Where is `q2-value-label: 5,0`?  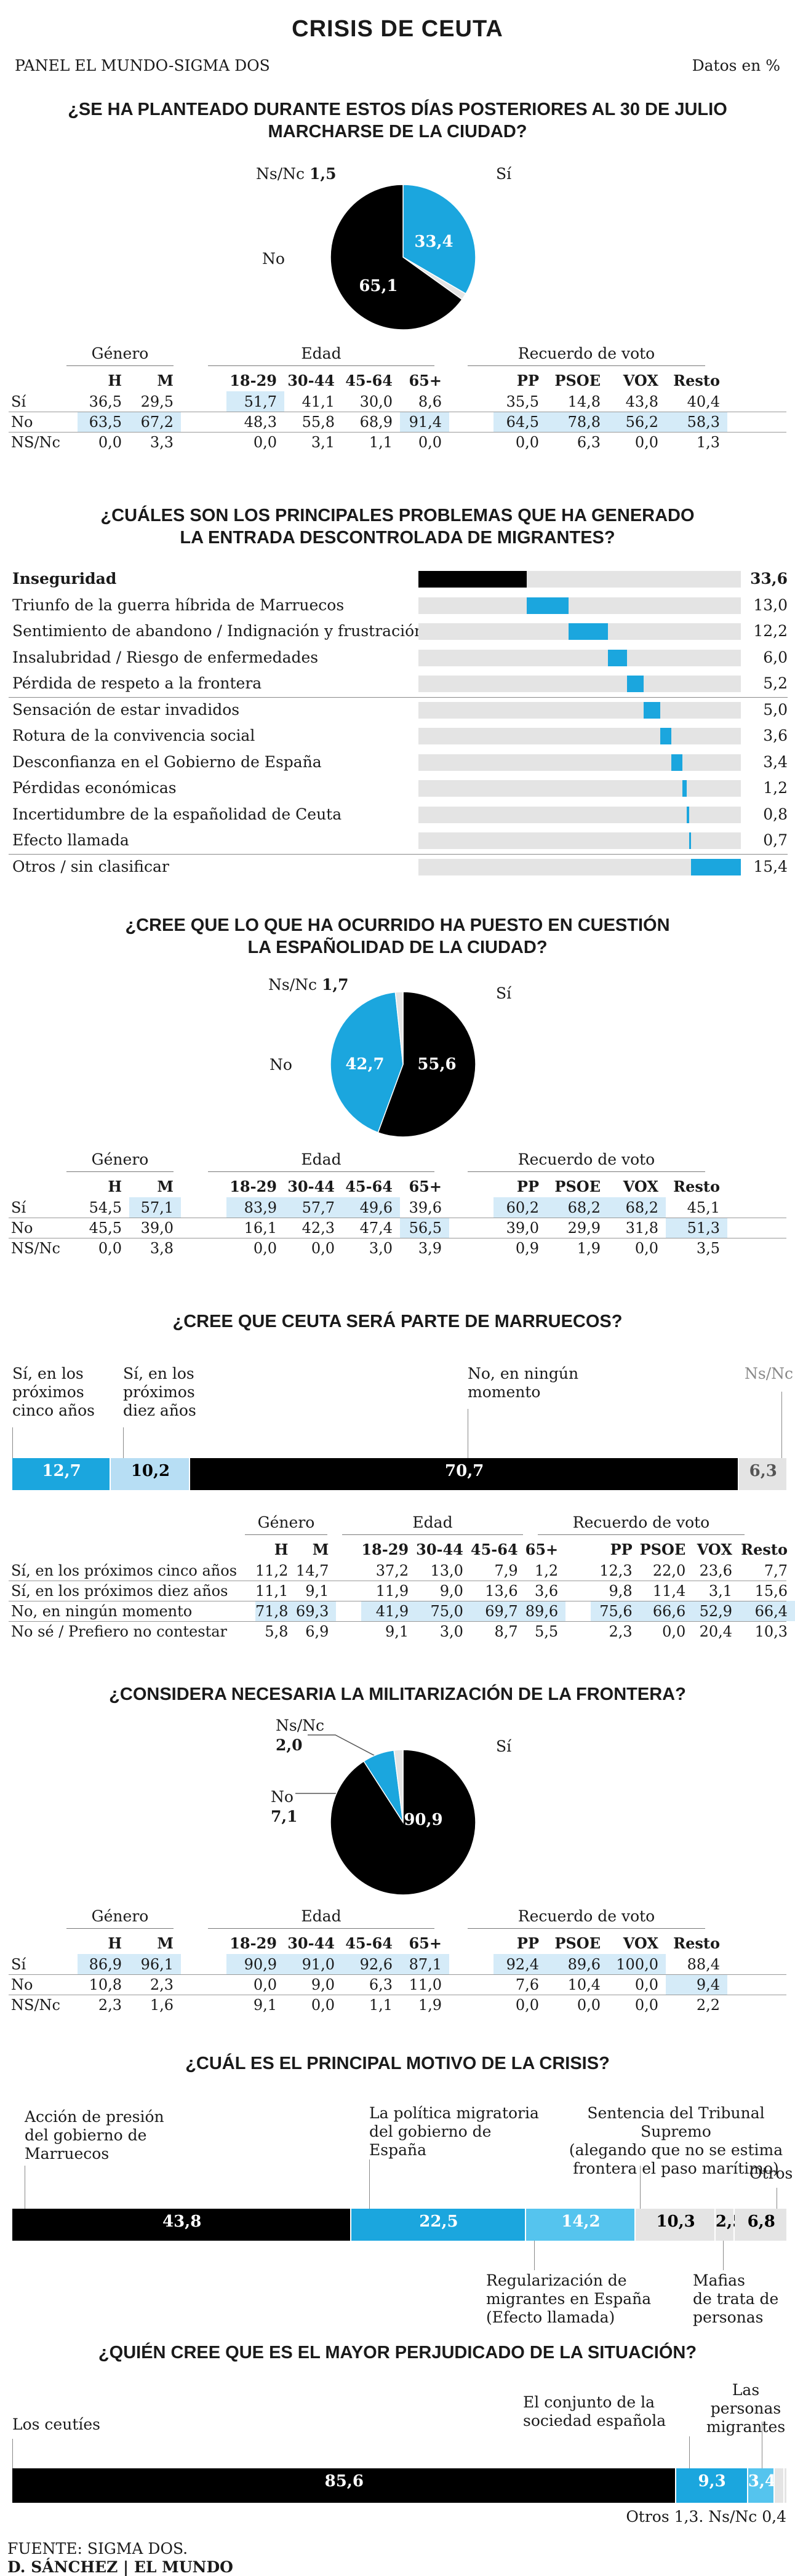
q2-value-label: 5,0 is located at coordinates (775, 709).